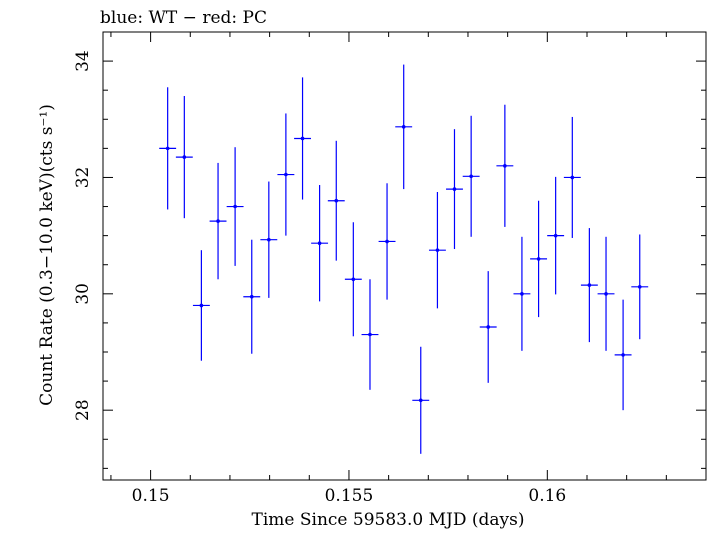 The image size is (709, 537). What do you see at coordinates (47, 255) in the screenshot?
I see `y-axis-label: Count Rate (0.3−10.0 keV)(cts s⁻¹)` at bounding box center [47, 255].